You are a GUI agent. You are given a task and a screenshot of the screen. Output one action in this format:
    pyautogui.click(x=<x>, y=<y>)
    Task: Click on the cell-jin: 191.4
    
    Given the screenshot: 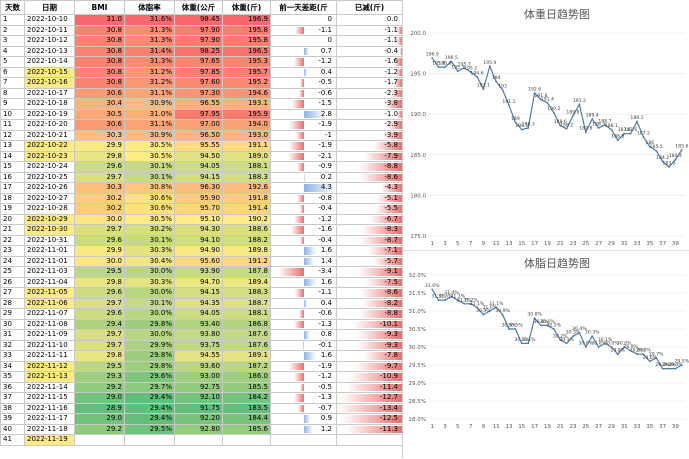 What is the action you would take?
    pyautogui.click(x=246, y=209)
    